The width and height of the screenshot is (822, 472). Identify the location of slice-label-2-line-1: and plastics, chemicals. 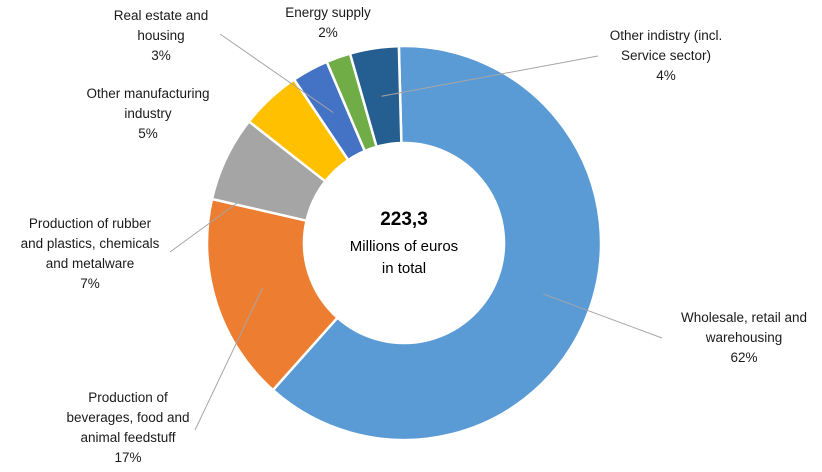
(90, 243).